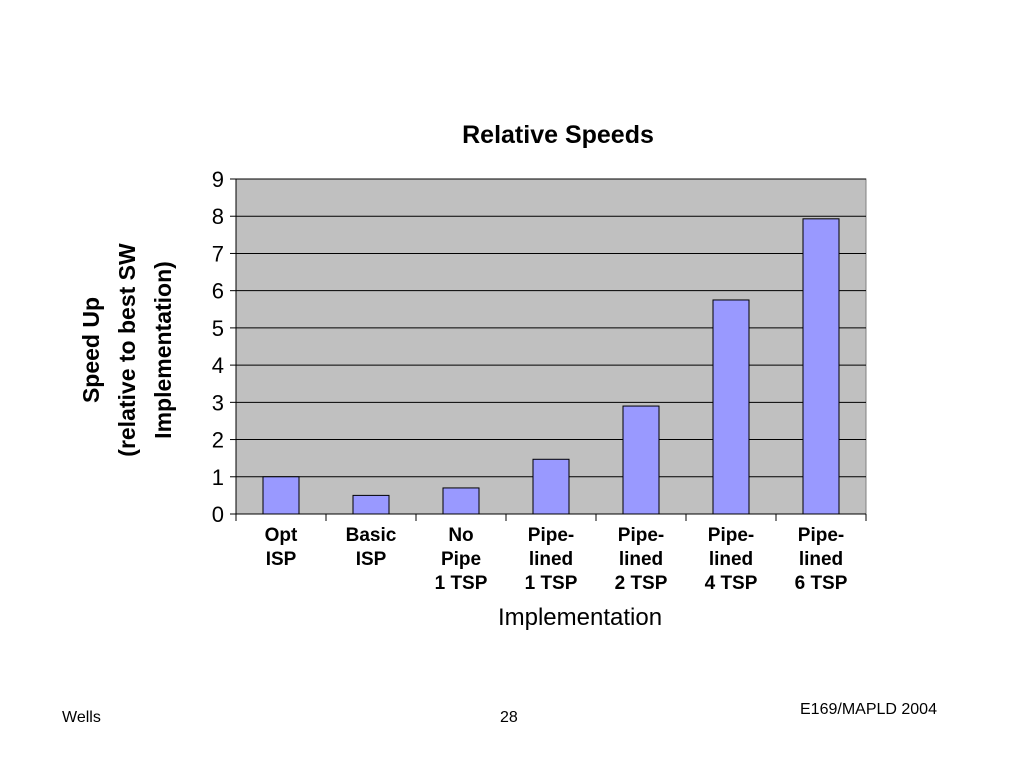  Describe the element at coordinates (461, 559) in the screenshot. I see `x-tick-label: Pipe` at that location.